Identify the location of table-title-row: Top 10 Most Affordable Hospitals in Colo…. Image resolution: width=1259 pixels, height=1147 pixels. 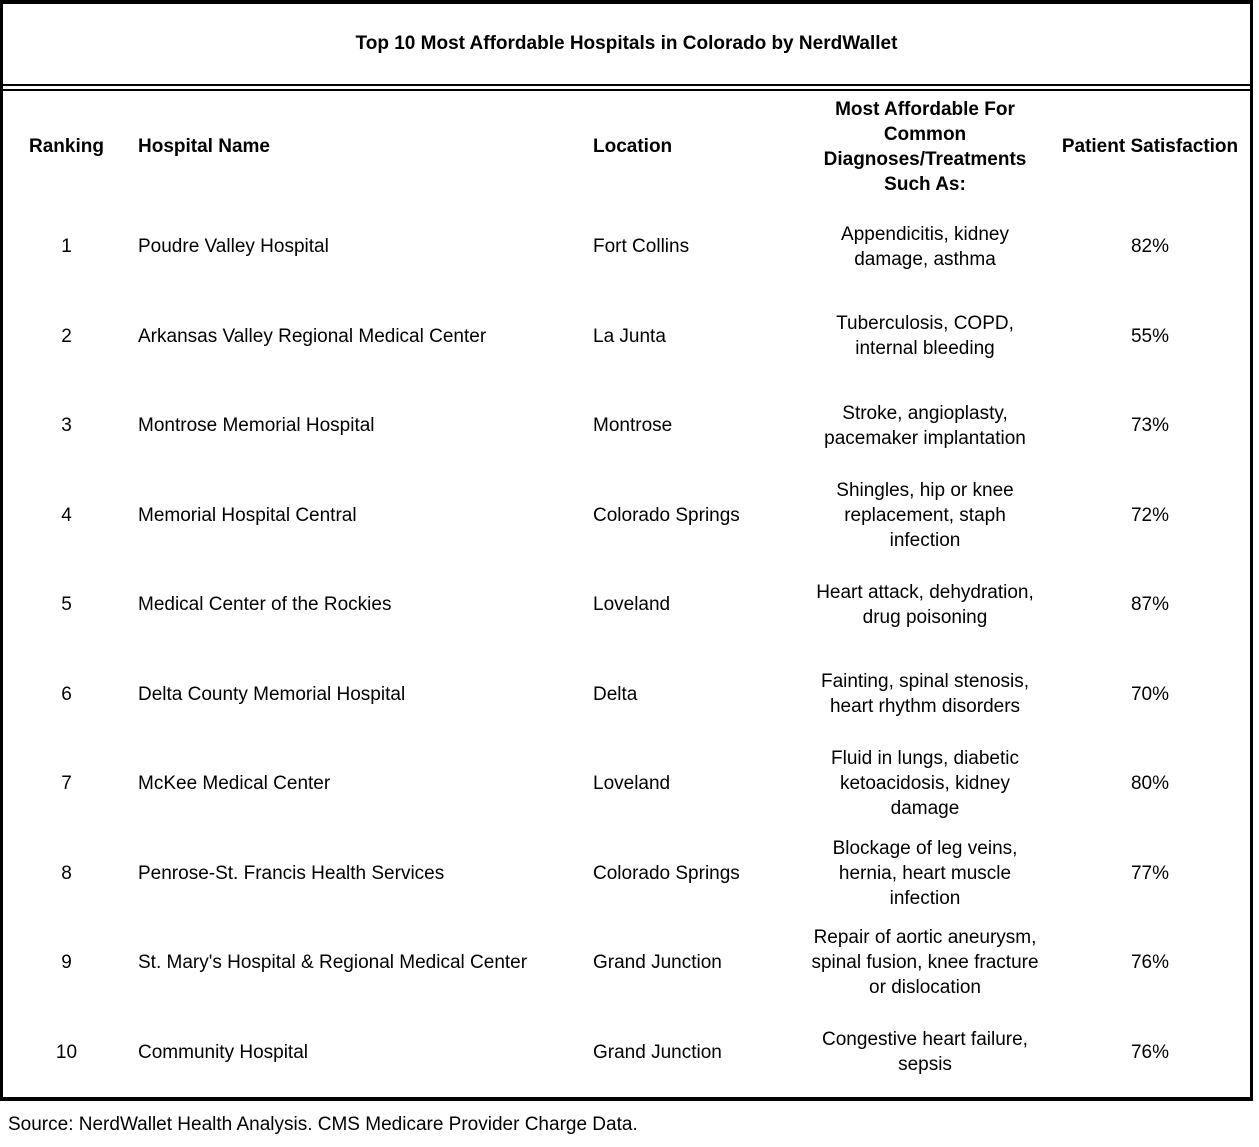
(626, 44).